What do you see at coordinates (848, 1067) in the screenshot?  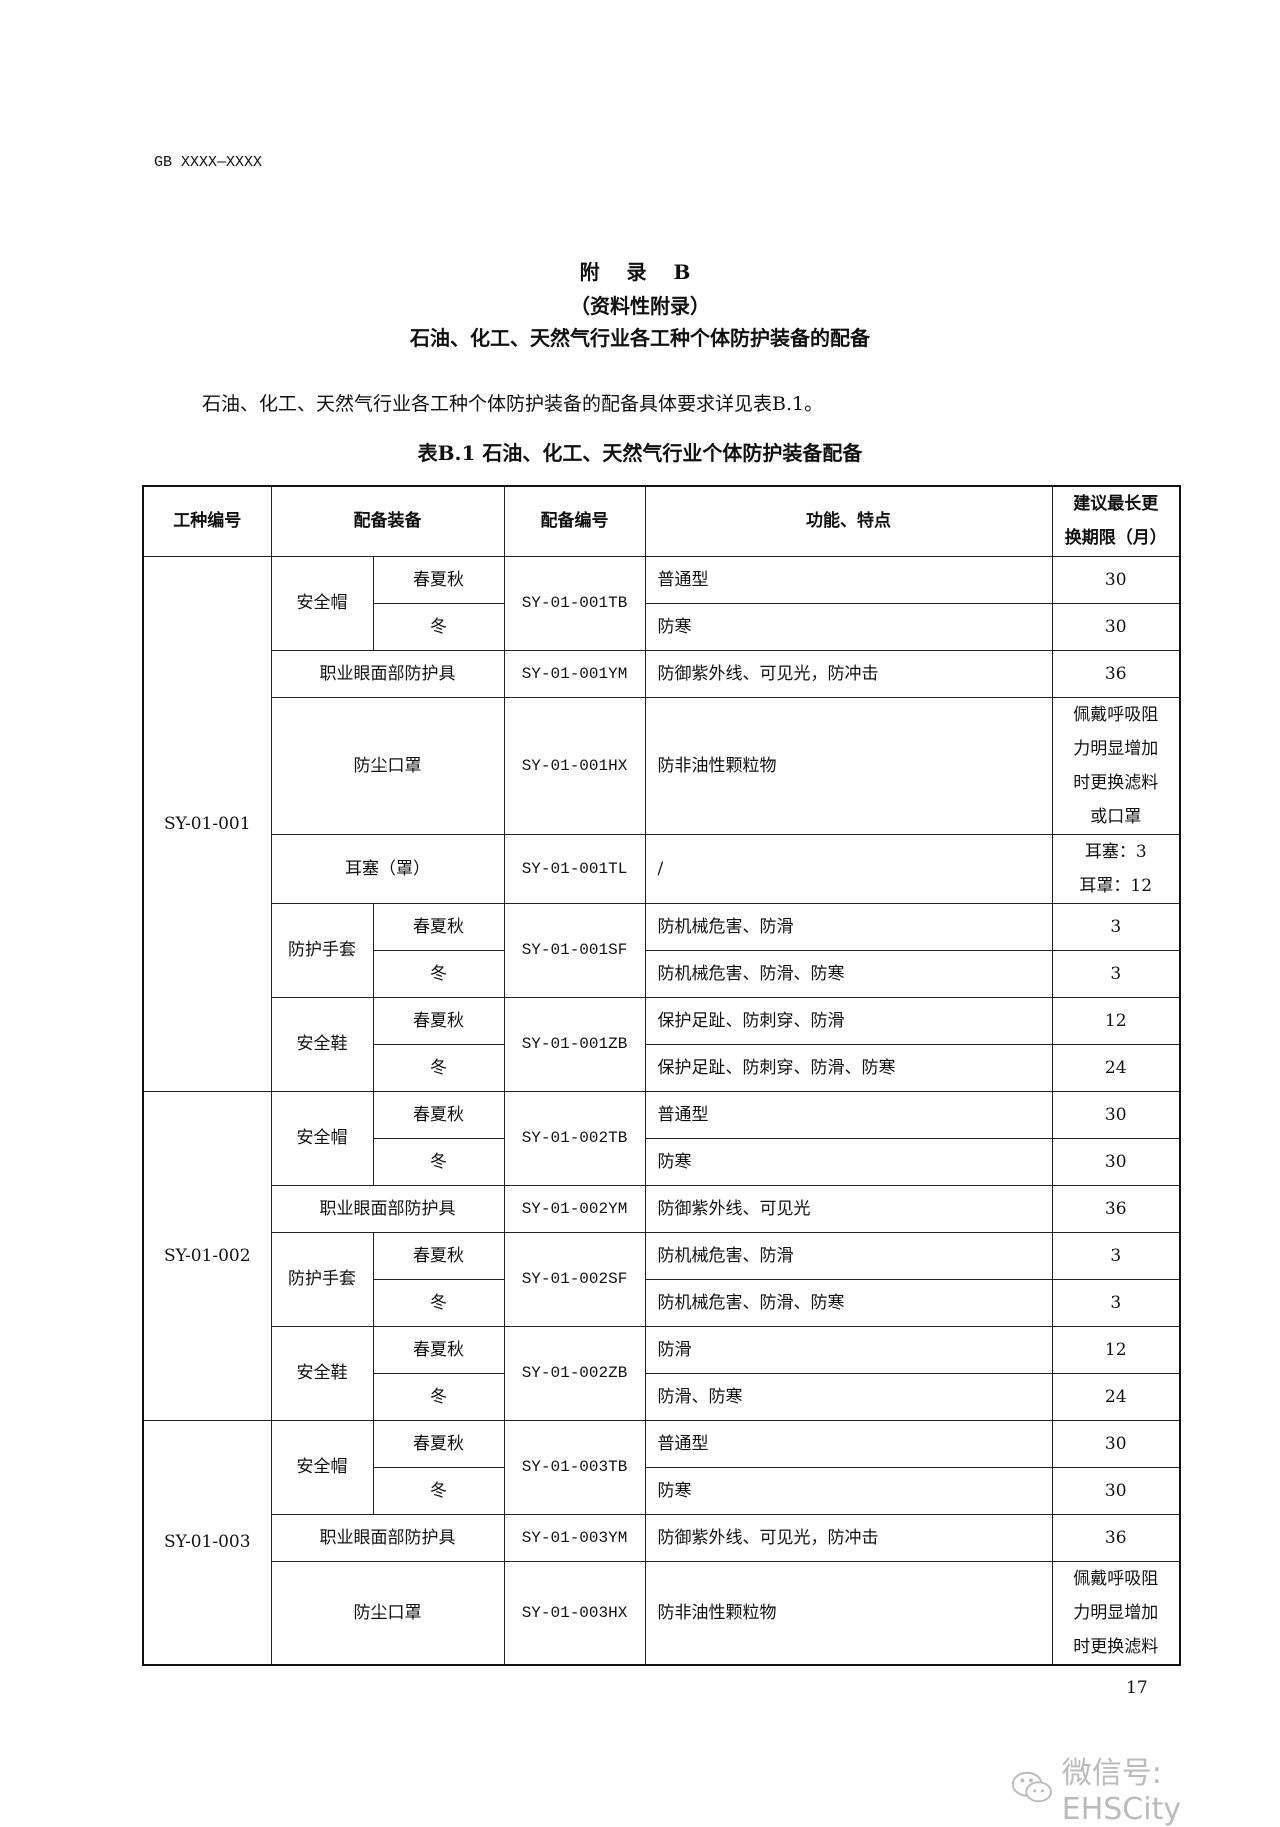 I see `table-cell: 保护足趾、防刺穿、防滑、防寒` at bounding box center [848, 1067].